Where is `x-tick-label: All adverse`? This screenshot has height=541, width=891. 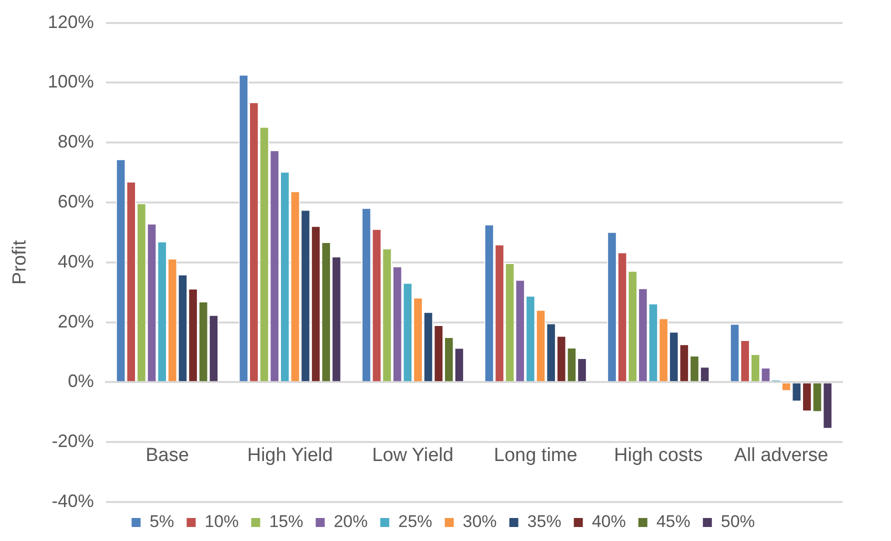
x-tick-label: All adverse is located at coordinates (781, 455).